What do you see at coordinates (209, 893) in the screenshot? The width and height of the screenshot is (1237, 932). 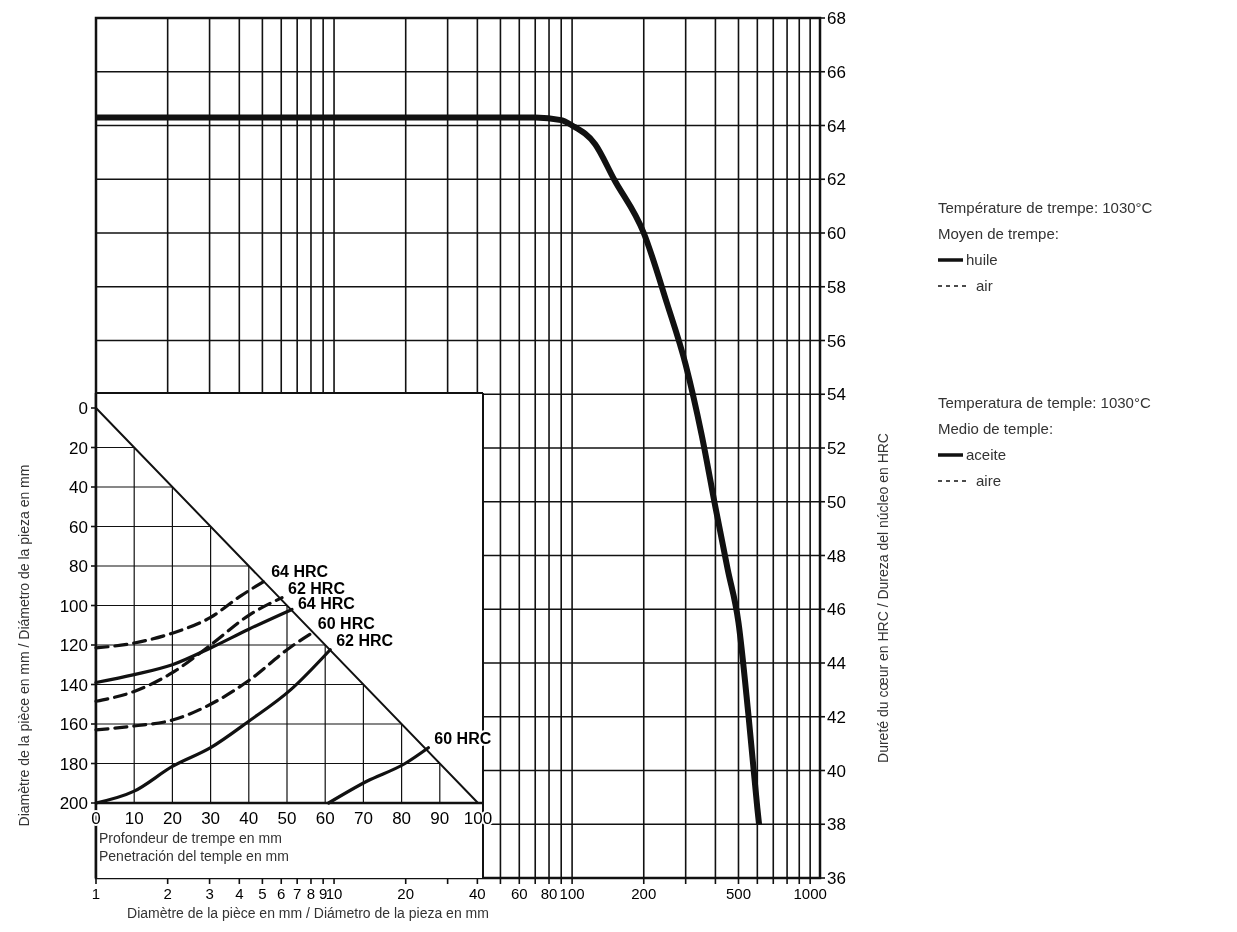 I see `x-tick-label: 3` at bounding box center [209, 893].